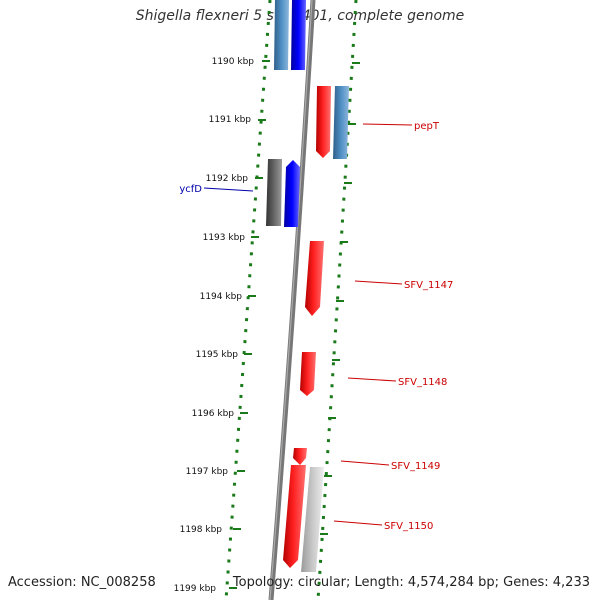 The height and width of the screenshot is (600, 600). Describe the element at coordinates (195, 589) in the screenshot. I see `ruler-tick-label: 1199 kbp` at that location.